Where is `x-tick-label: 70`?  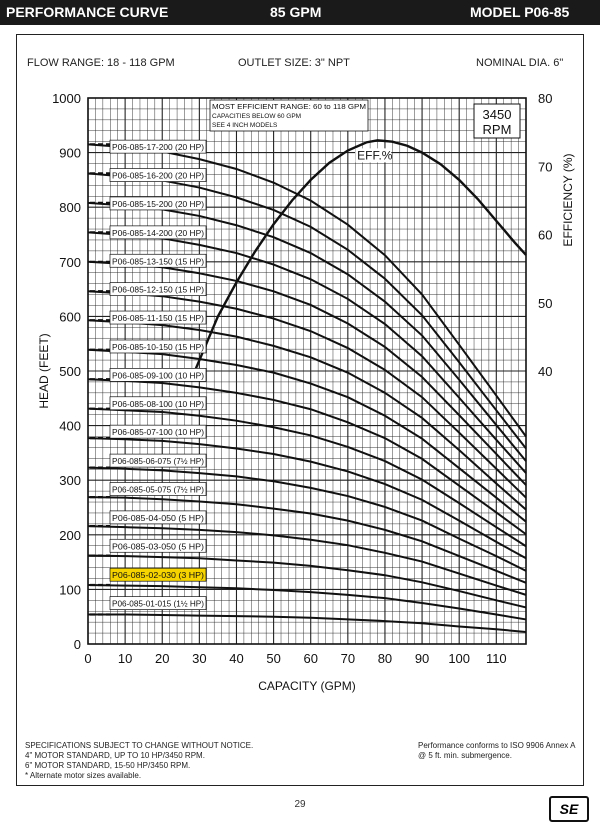 x-tick-label: 70 is located at coordinates (348, 658).